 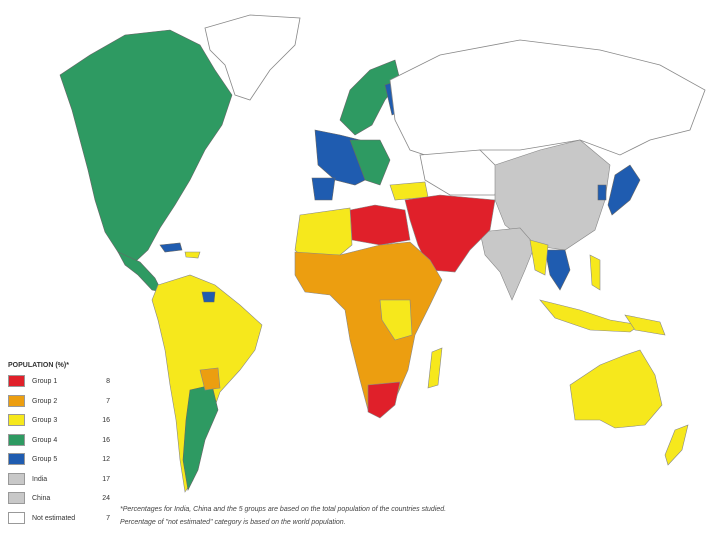 What do you see at coordinates (590, 316) in the screenshot?
I see `indonesia` at bounding box center [590, 316].